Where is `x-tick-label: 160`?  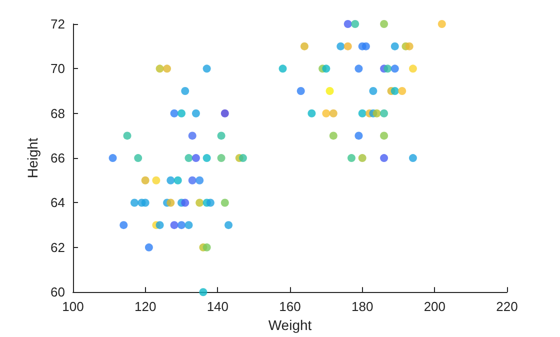
x-tick-label: 160 is located at coordinates (290, 306).